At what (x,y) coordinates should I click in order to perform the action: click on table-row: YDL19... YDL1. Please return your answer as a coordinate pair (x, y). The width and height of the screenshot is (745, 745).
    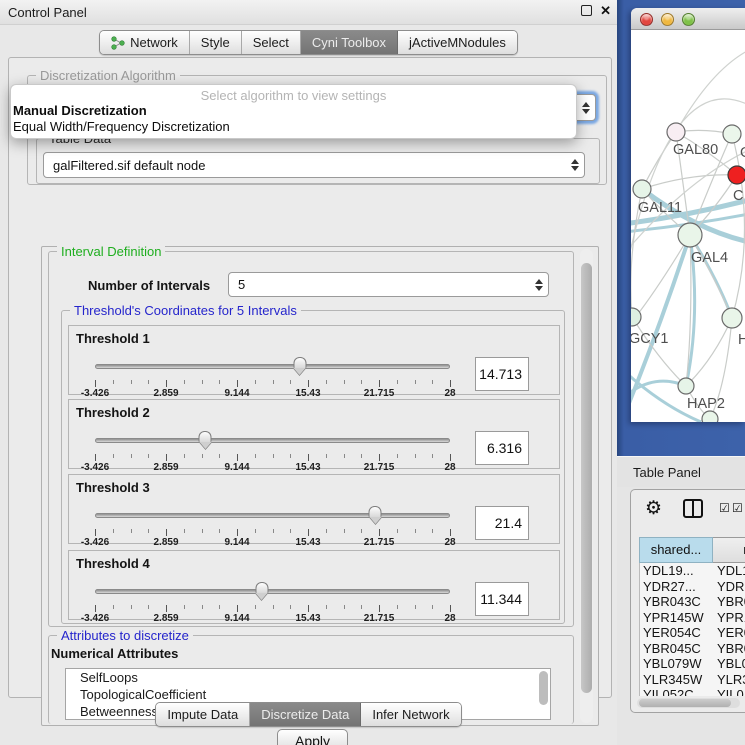
    Looking at the image, I should click on (692, 571).